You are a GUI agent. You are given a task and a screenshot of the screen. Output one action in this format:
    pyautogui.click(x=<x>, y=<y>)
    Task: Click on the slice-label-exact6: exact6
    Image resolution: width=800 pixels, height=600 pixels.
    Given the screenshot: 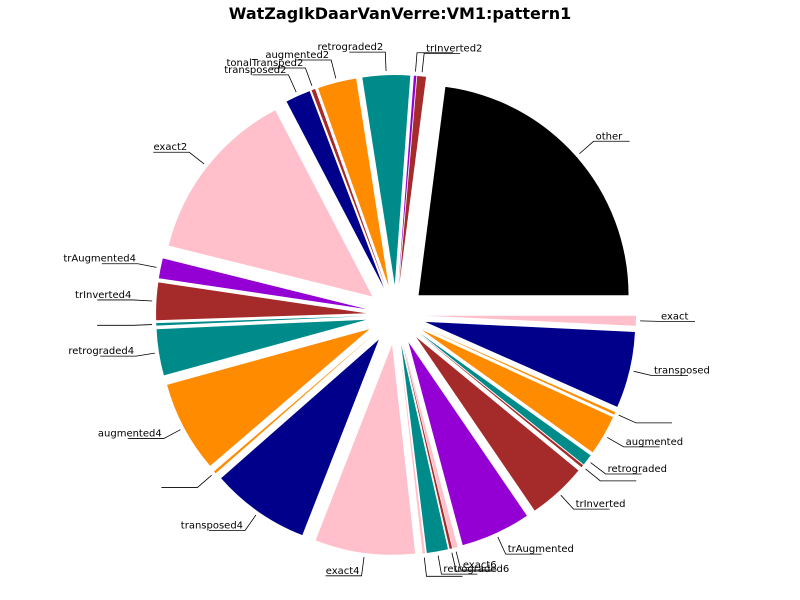 What is the action you would take?
    pyautogui.click(x=480, y=565)
    